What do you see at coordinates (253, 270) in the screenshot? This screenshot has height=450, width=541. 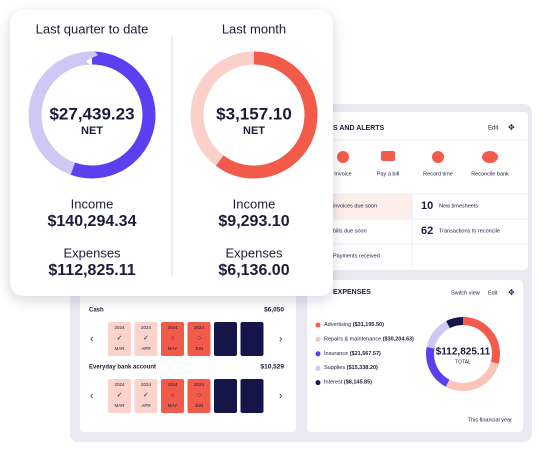 I see `expenses-value: $6,136.00` at bounding box center [253, 270].